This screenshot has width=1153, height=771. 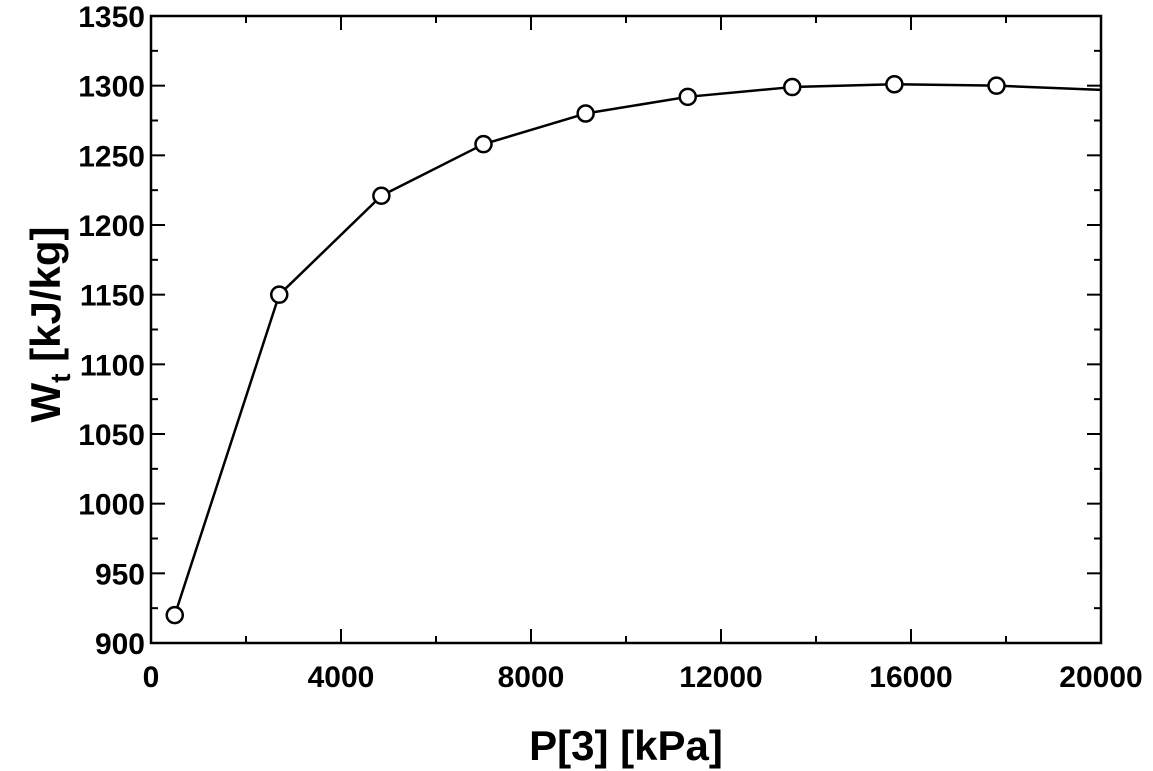 I want to click on y-tick-label: 950, so click(x=120, y=574).